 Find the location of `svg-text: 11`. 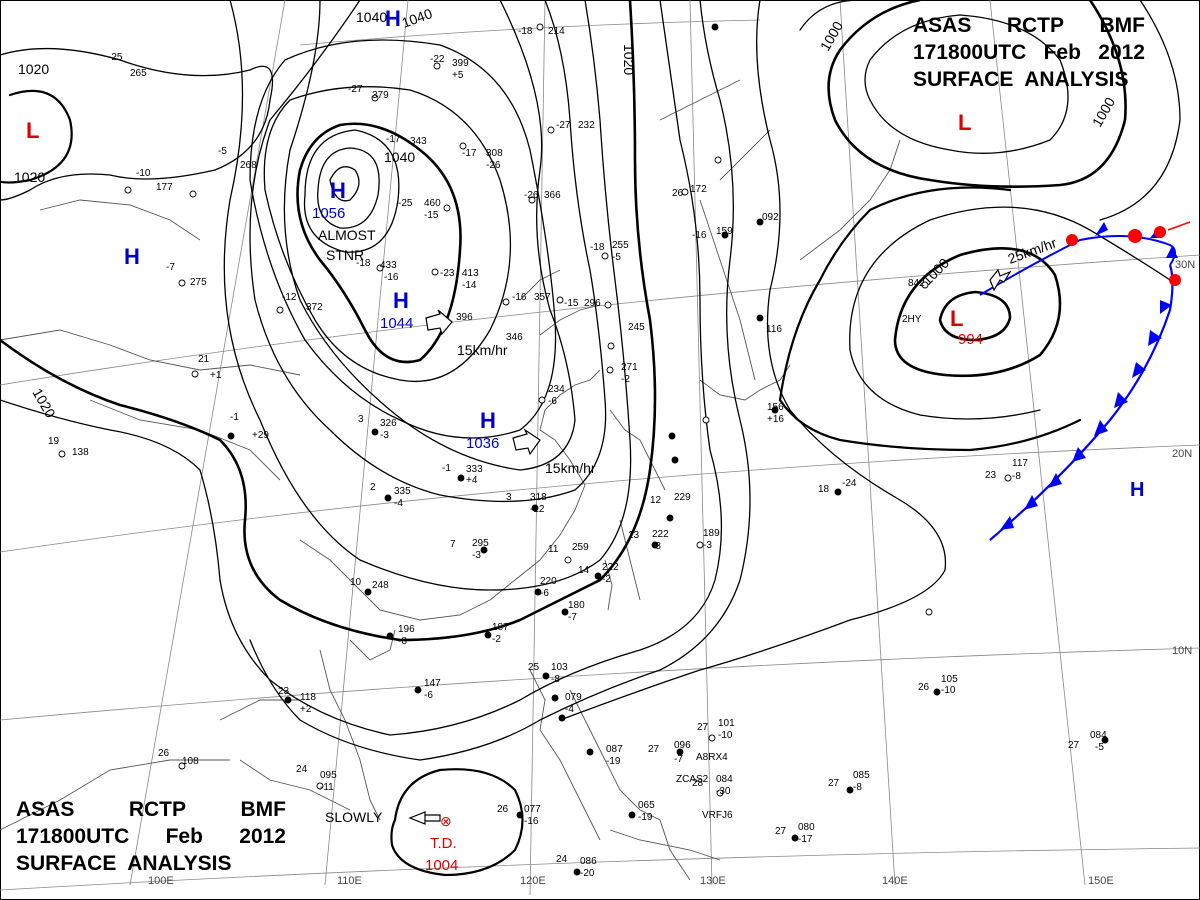

svg-text: 11 is located at coordinates (553, 549).